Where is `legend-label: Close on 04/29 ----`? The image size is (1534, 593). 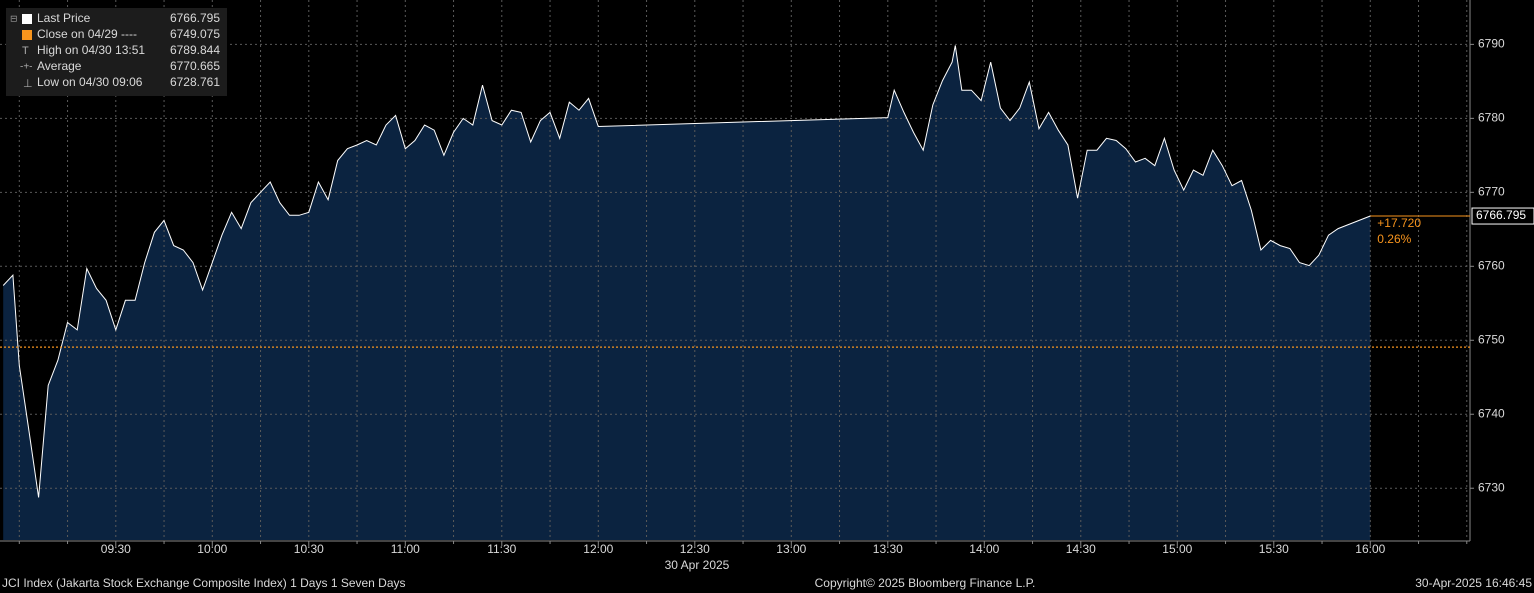 legend-label: Close on 04/29 ---- is located at coordinates (87, 34).